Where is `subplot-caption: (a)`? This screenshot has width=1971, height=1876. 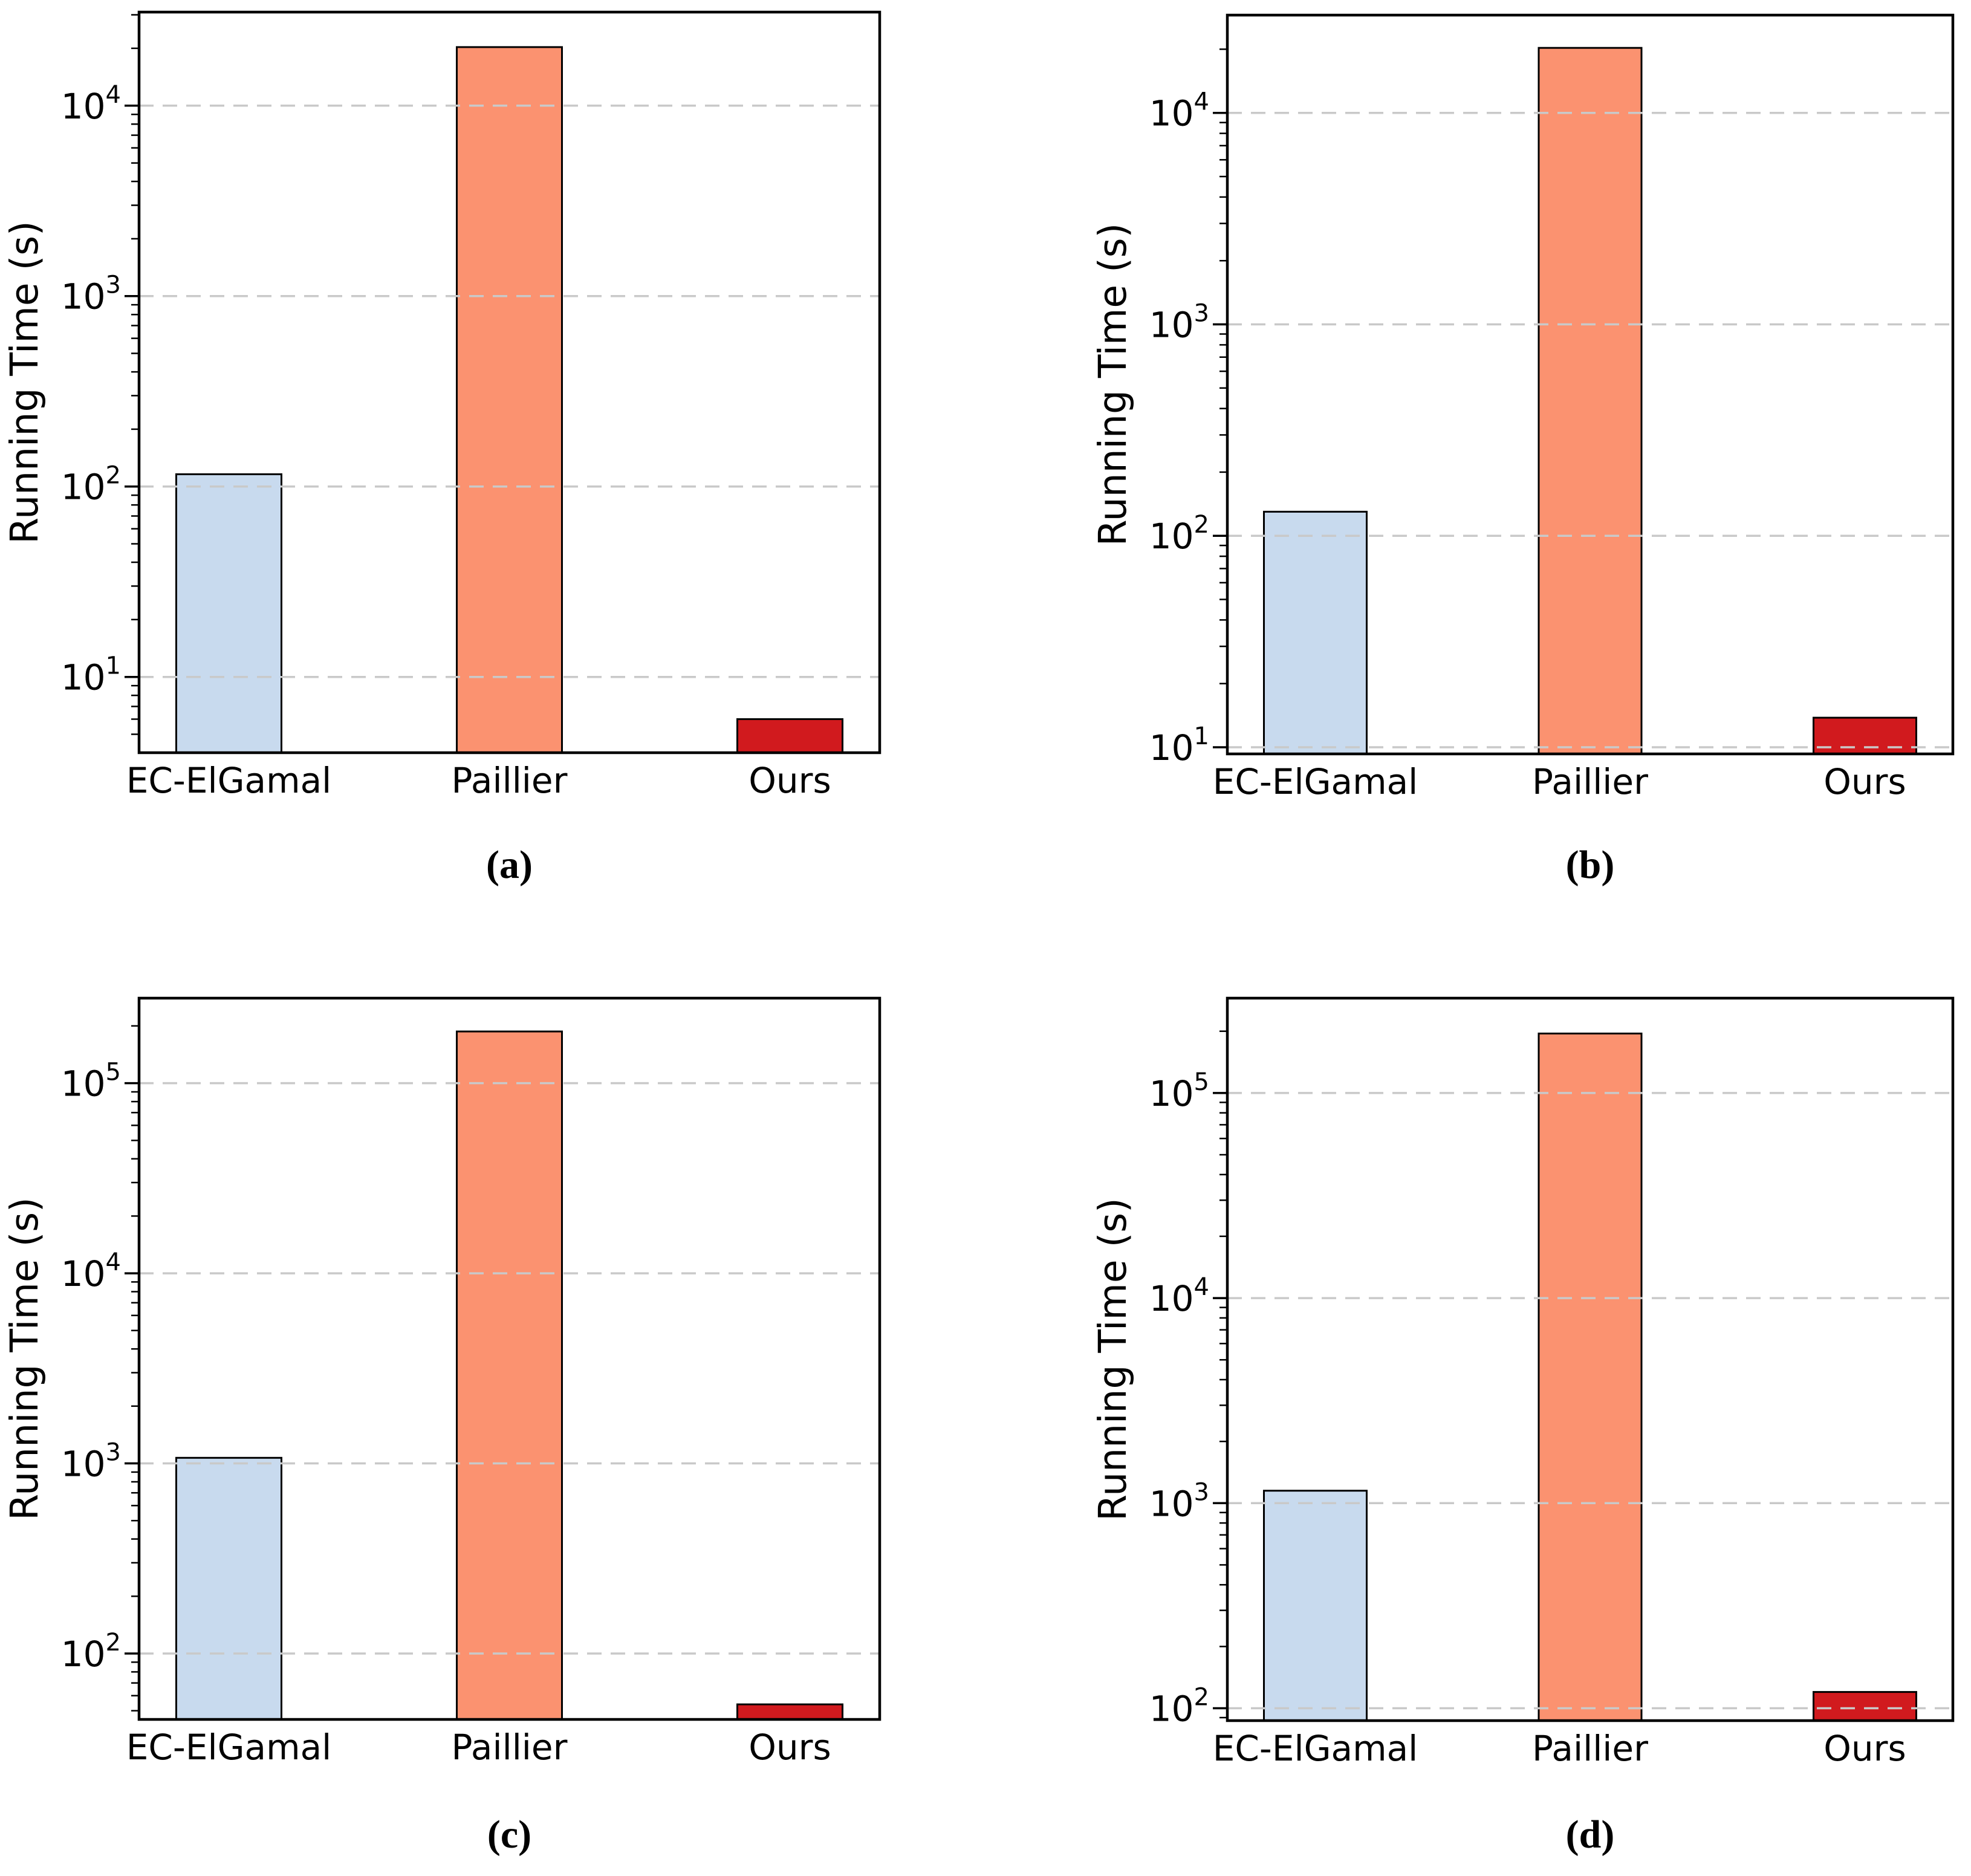
subplot-caption: (a) is located at coordinates (509, 865).